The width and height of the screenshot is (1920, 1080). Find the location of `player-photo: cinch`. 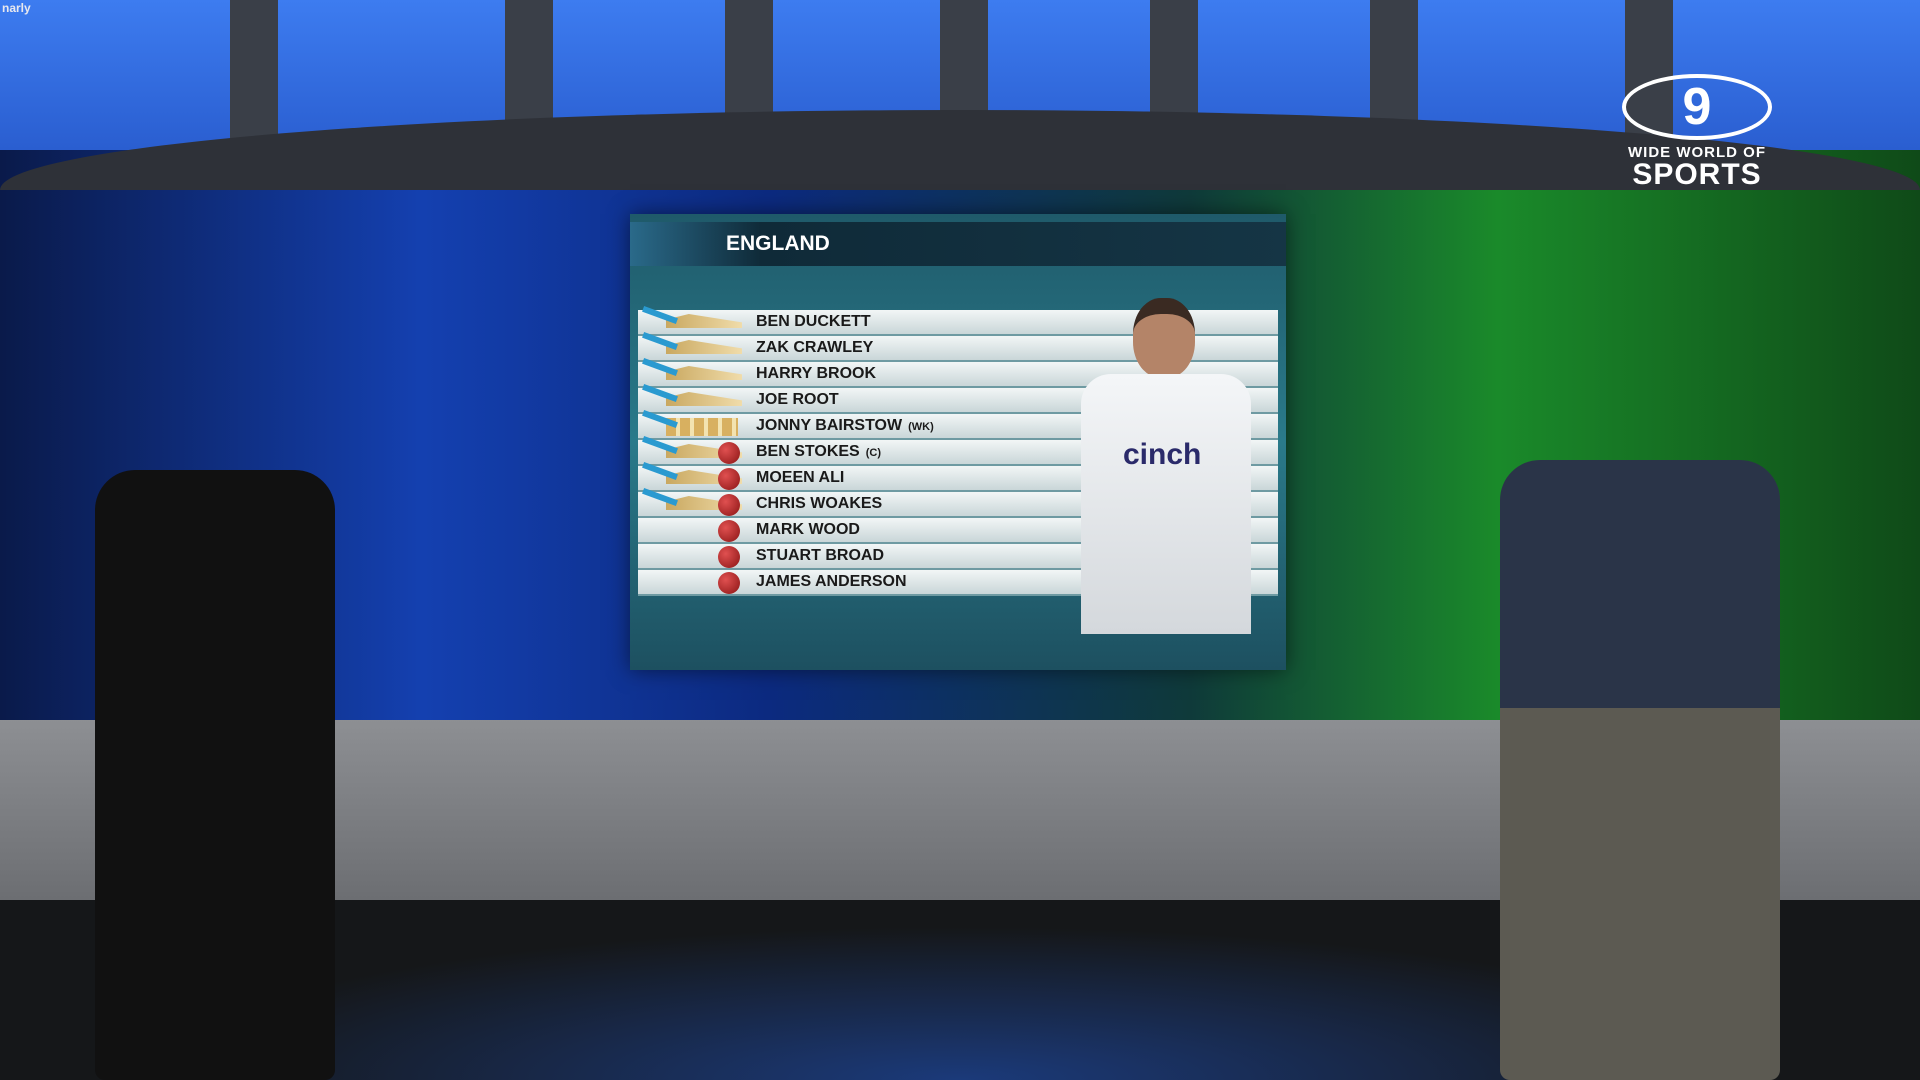

player-photo: cinch is located at coordinates (1166, 466).